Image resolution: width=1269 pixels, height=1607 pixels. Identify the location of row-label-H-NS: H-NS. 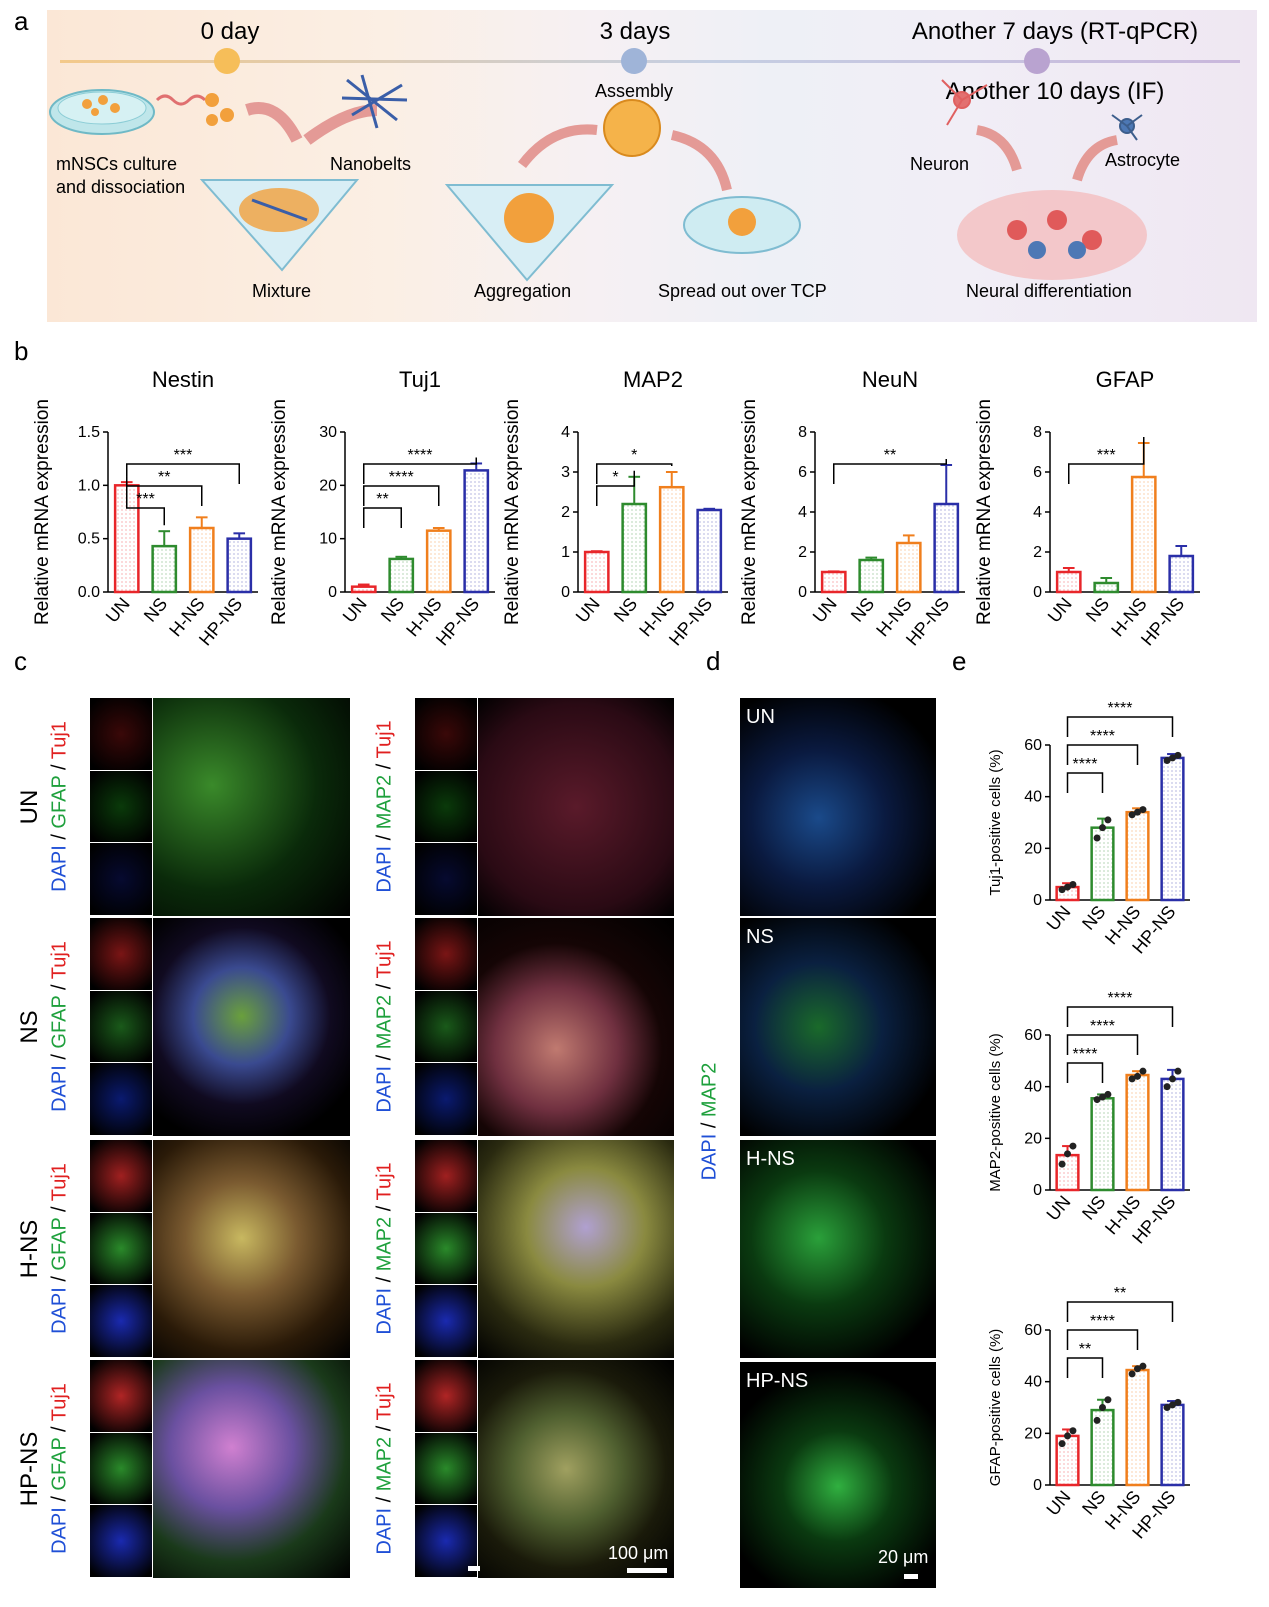
(29, 1249).